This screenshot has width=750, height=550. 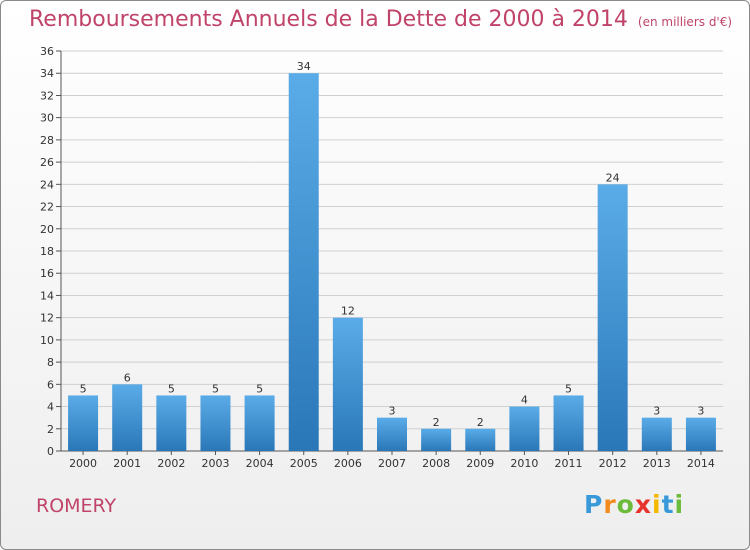 What do you see at coordinates (47, 162) in the screenshot?
I see `y-tick-label: 26` at bounding box center [47, 162].